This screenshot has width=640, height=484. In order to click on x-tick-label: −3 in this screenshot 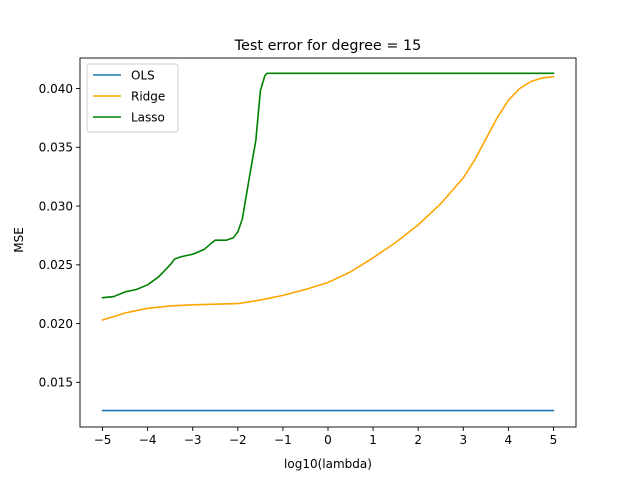, I will do `click(193, 440)`.